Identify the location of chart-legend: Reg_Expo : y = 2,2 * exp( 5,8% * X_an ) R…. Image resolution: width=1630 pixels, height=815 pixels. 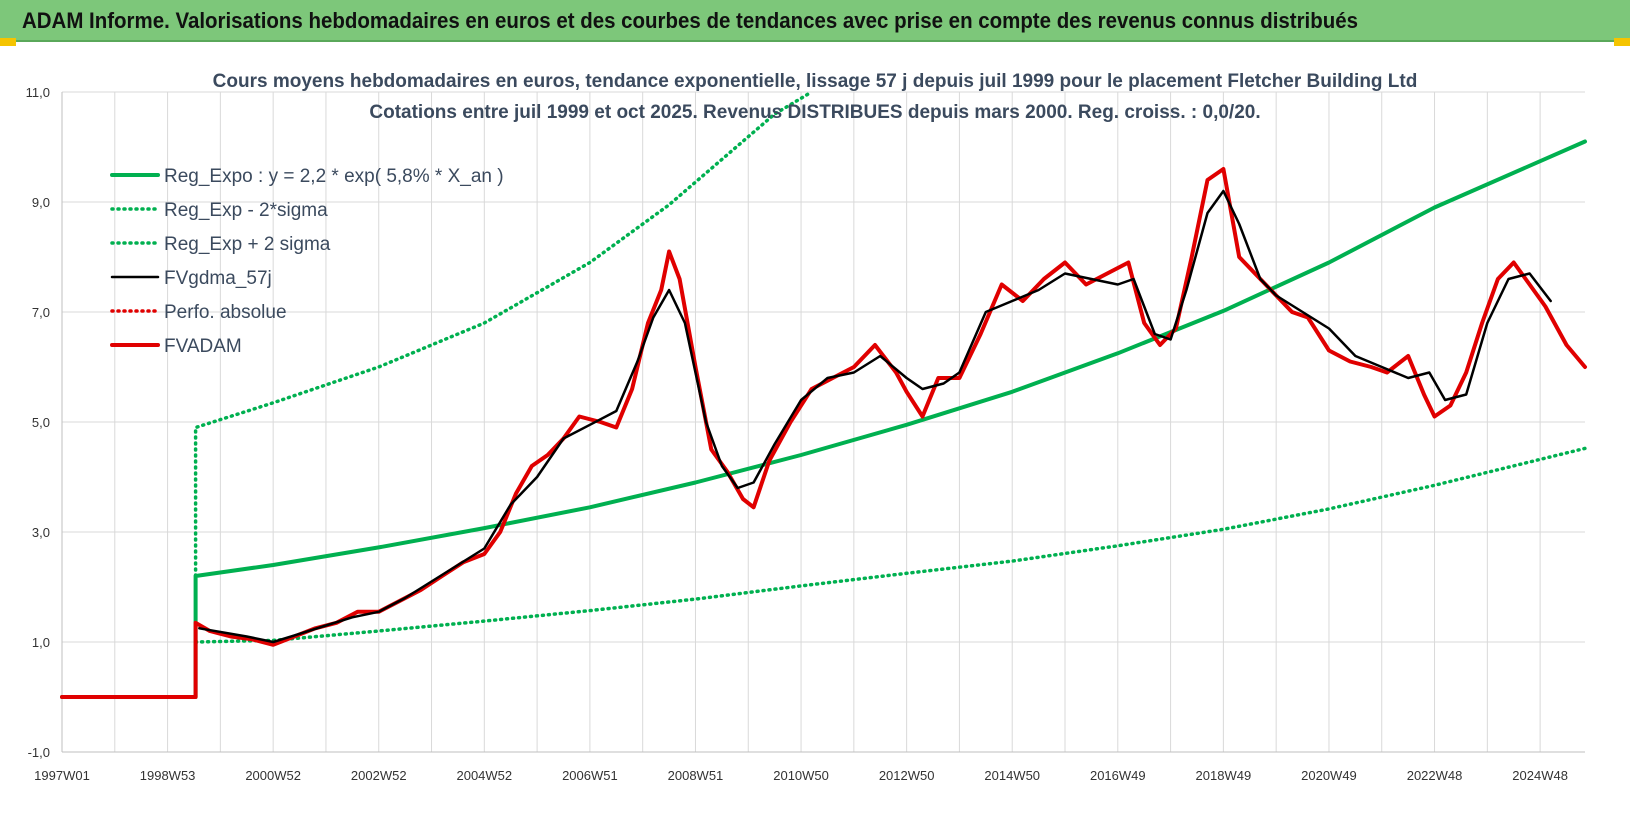
(307, 261).